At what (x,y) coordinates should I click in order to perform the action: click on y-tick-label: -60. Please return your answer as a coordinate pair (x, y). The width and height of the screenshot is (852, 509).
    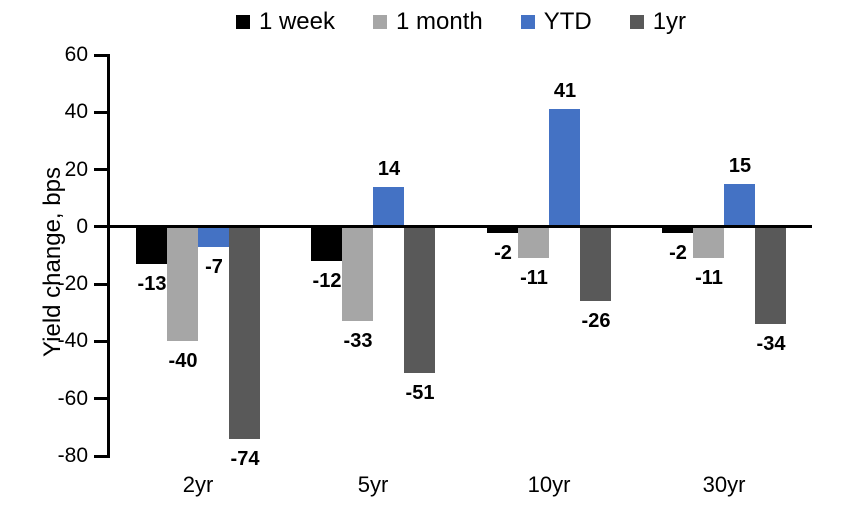
    Looking at the image, I should click on (72, 398).